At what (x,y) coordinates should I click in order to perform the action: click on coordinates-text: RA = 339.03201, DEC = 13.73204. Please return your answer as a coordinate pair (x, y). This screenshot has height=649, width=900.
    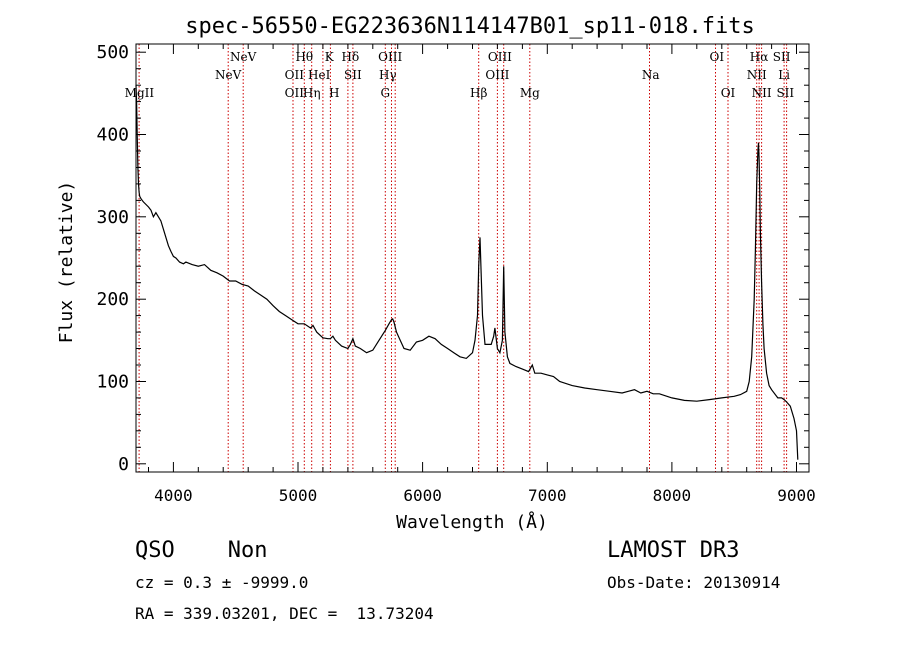
    Looking at the image, I should click on (284, 613).